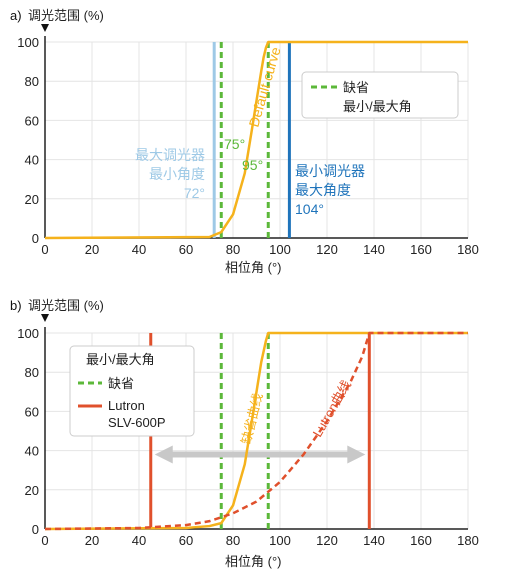 This screenshot has width=508, height=576. Describe the element at coordinates (234, 144) in the screenshot. I see `vline-75-label: 75°` at that location.